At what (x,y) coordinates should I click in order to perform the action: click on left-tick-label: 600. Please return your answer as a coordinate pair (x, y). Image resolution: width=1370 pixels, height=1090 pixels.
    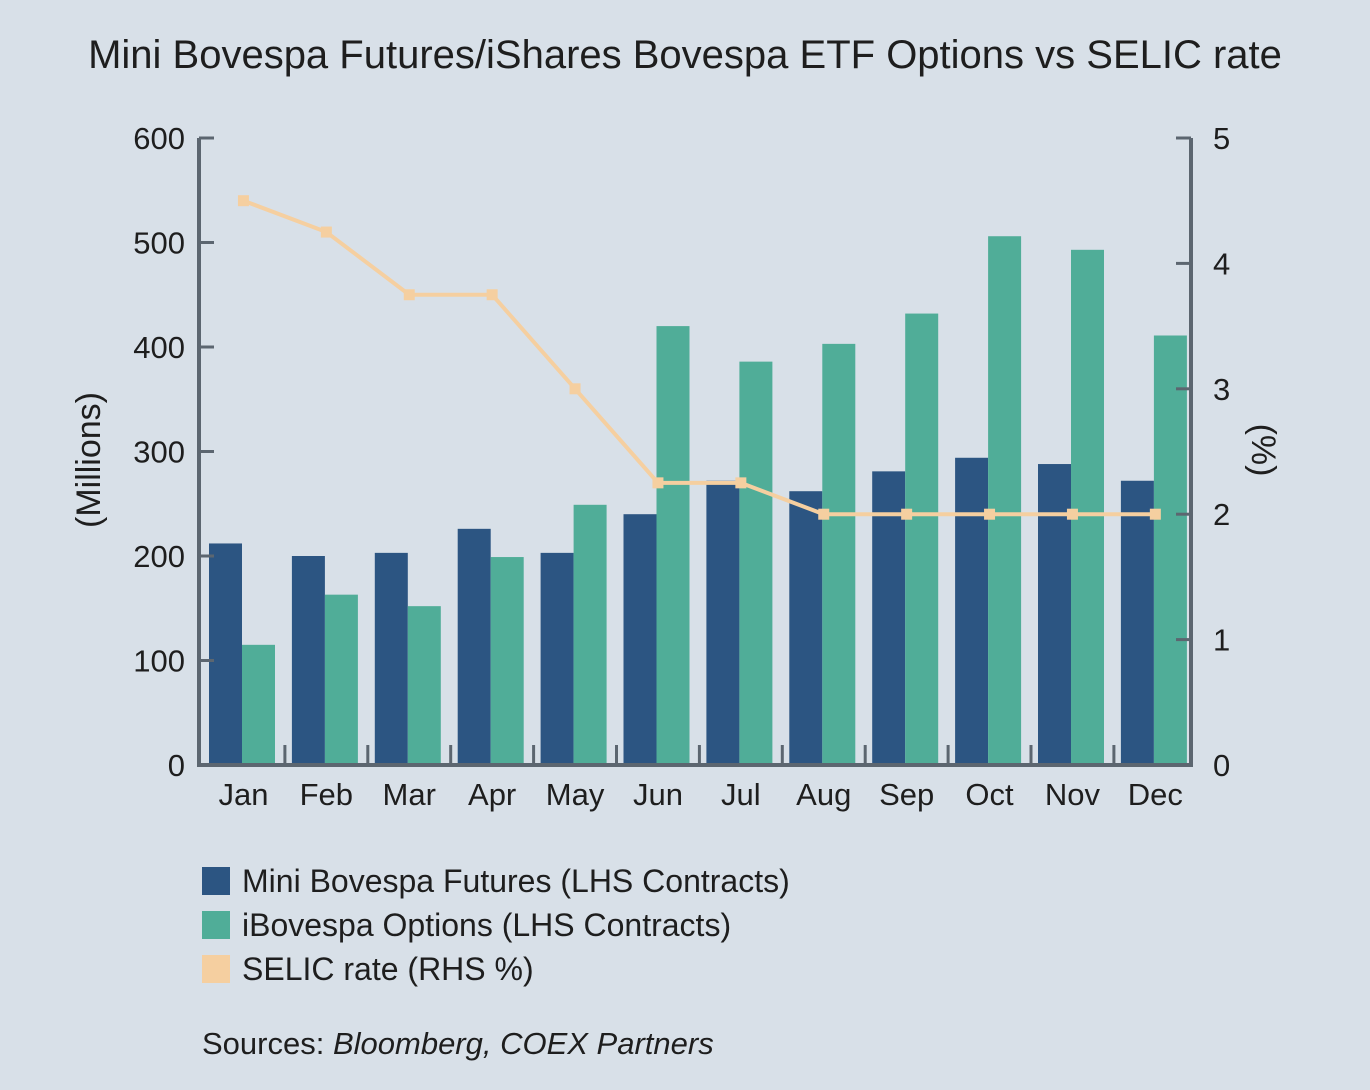
    Looking at the image, I should click on (159, 138).